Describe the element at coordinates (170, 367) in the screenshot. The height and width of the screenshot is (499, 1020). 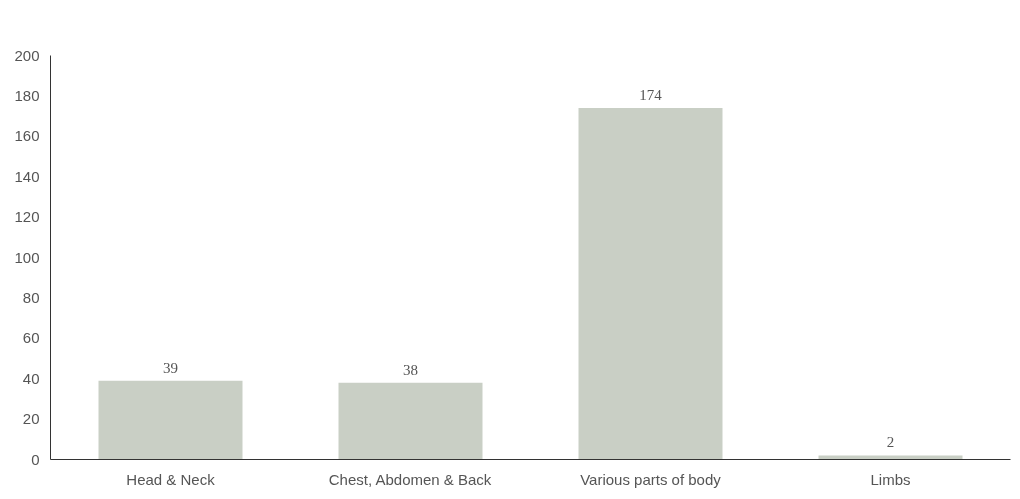
I see `data-label: 39` at that location.